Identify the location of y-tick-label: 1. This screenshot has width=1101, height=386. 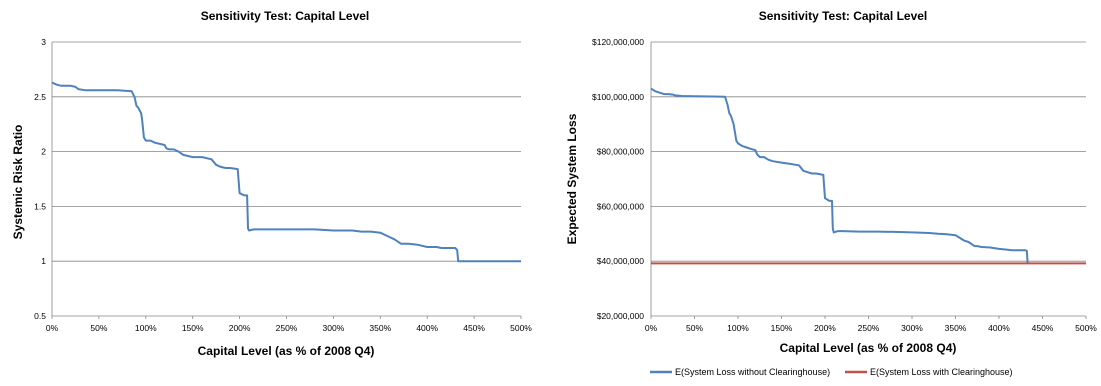
(43, 261).